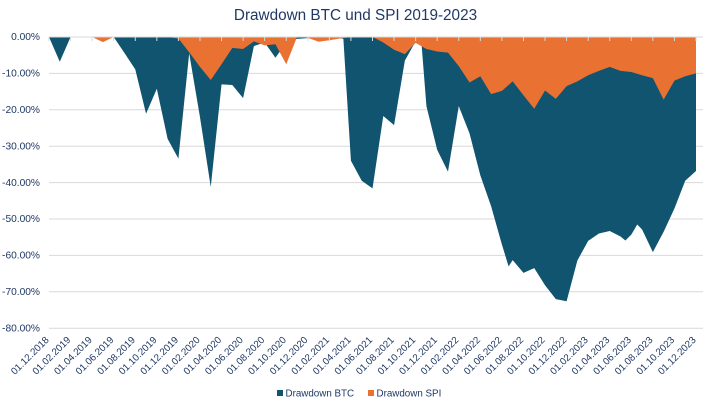 This screenshot has height=405, width=713. I want to click on svg-text: -50.00%, so click(21, 219).